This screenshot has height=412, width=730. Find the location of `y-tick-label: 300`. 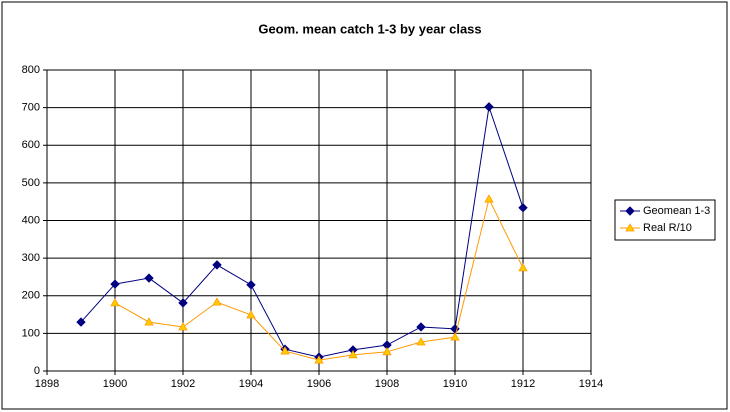

y-tick-label: 300 is located at coordinates (31, 258).